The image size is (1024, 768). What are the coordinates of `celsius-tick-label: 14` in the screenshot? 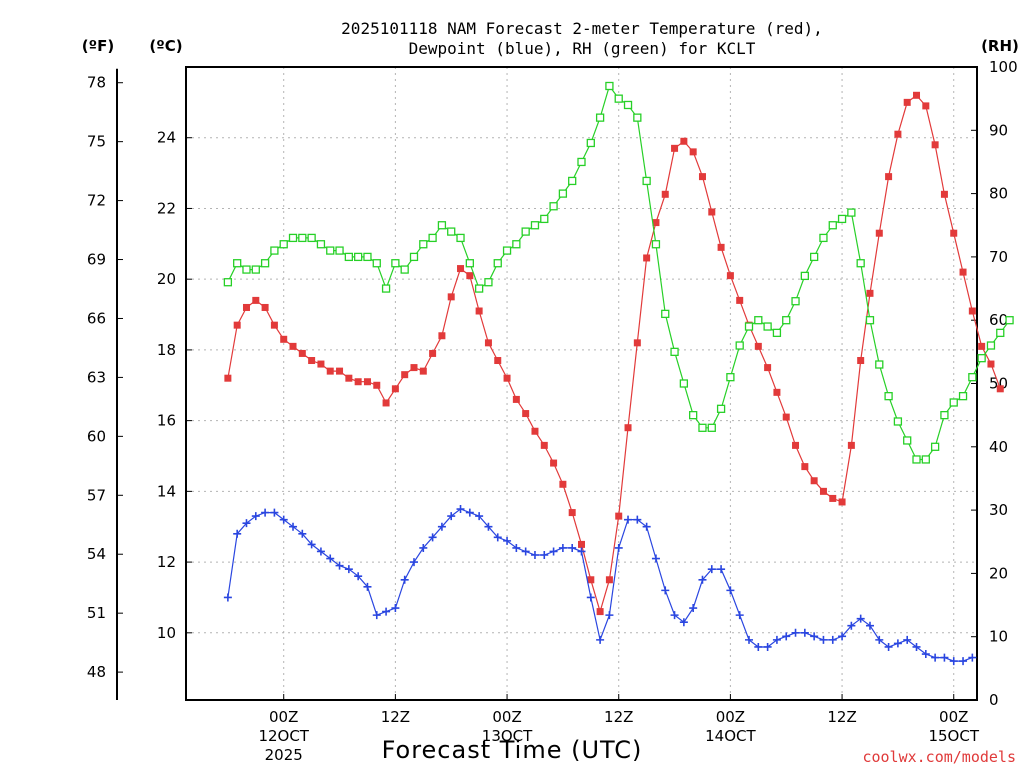 It's located at (166, 491).